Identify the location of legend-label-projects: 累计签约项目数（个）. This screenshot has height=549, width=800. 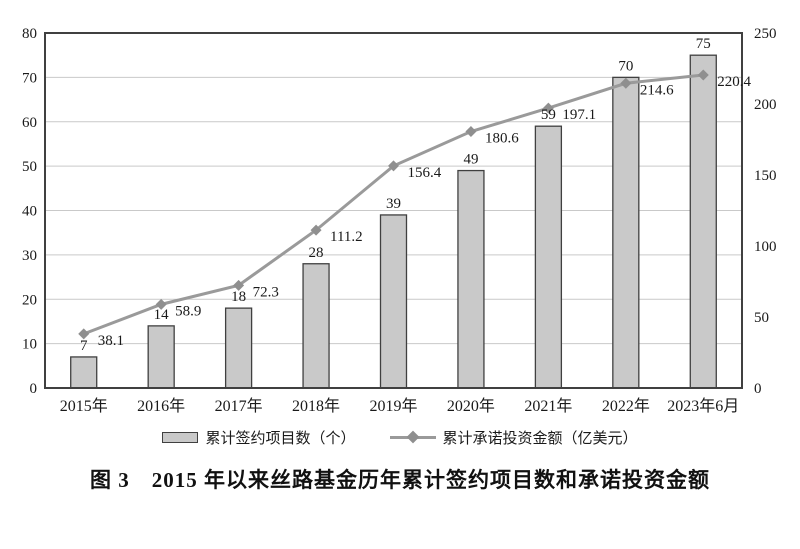
(280, 438).